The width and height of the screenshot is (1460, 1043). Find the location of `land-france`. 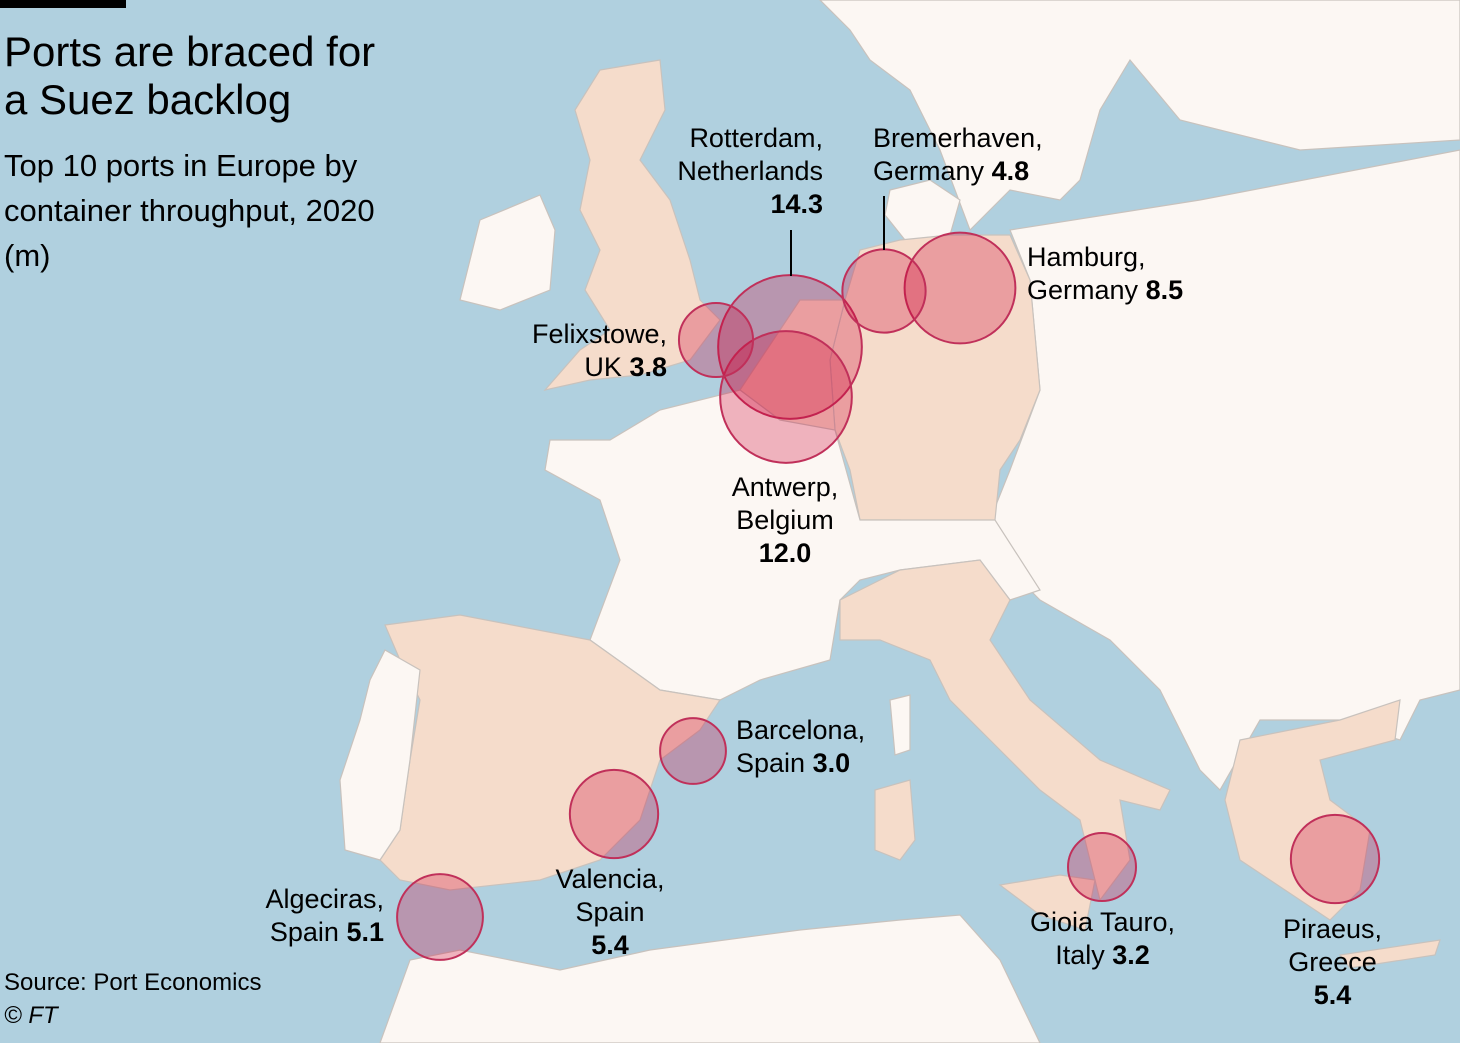

land-france is located at coordinates (792, 545).